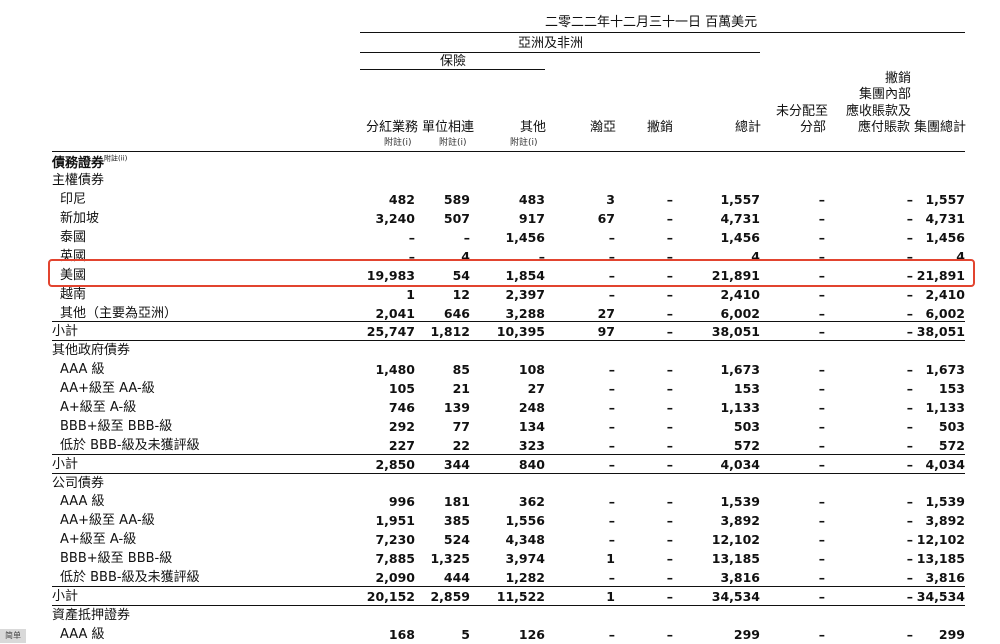 This screenshot has height=644, width=1000. I want to click on cell-value: 840, so click(531, 464).